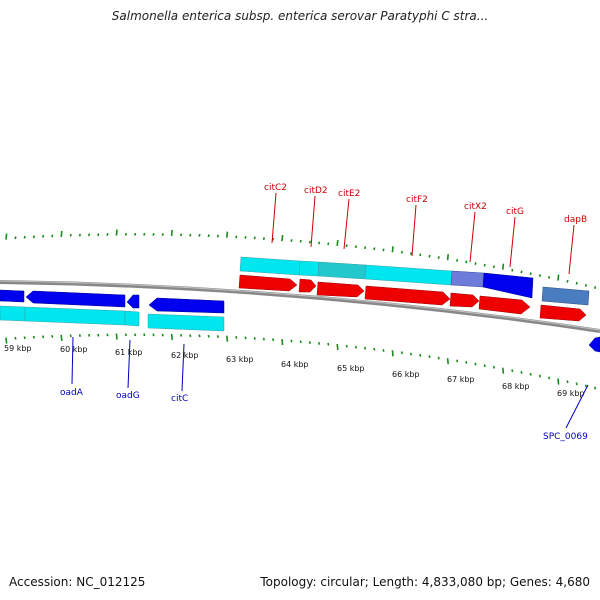 The height and width of the screenshot is (600, 600). Describe the element at coordinates (179, 399) in the screenshot. I see `gene-label-citC: citC` at that location.